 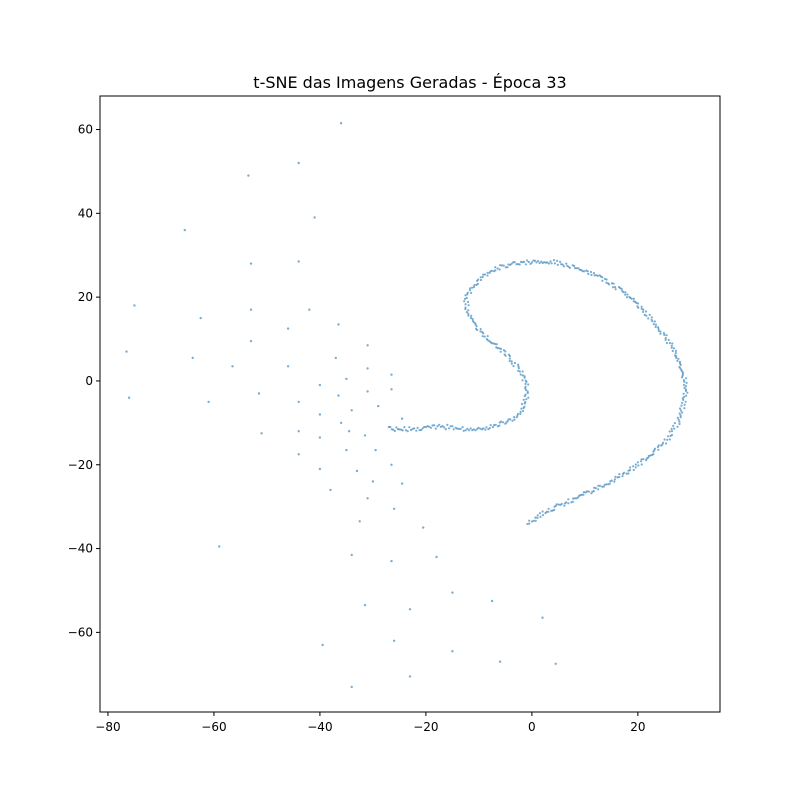 I want to click on y-tick-label: 20, so click(x=85, y=297).